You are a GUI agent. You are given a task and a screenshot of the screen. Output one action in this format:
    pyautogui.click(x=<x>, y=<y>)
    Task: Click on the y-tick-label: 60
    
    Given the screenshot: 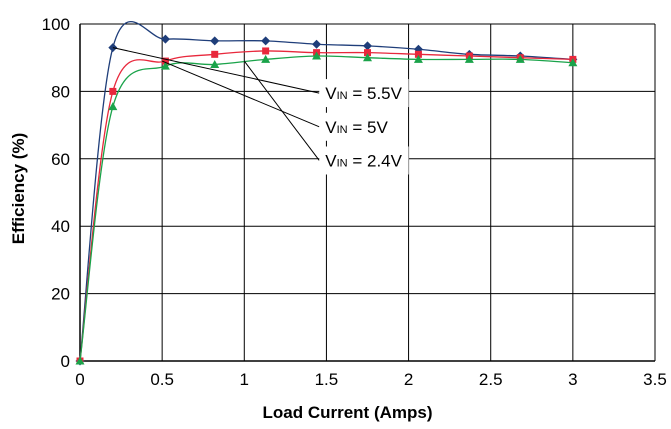 What is the action you would take?
    pyautogui.click(x=60, y=159)
    